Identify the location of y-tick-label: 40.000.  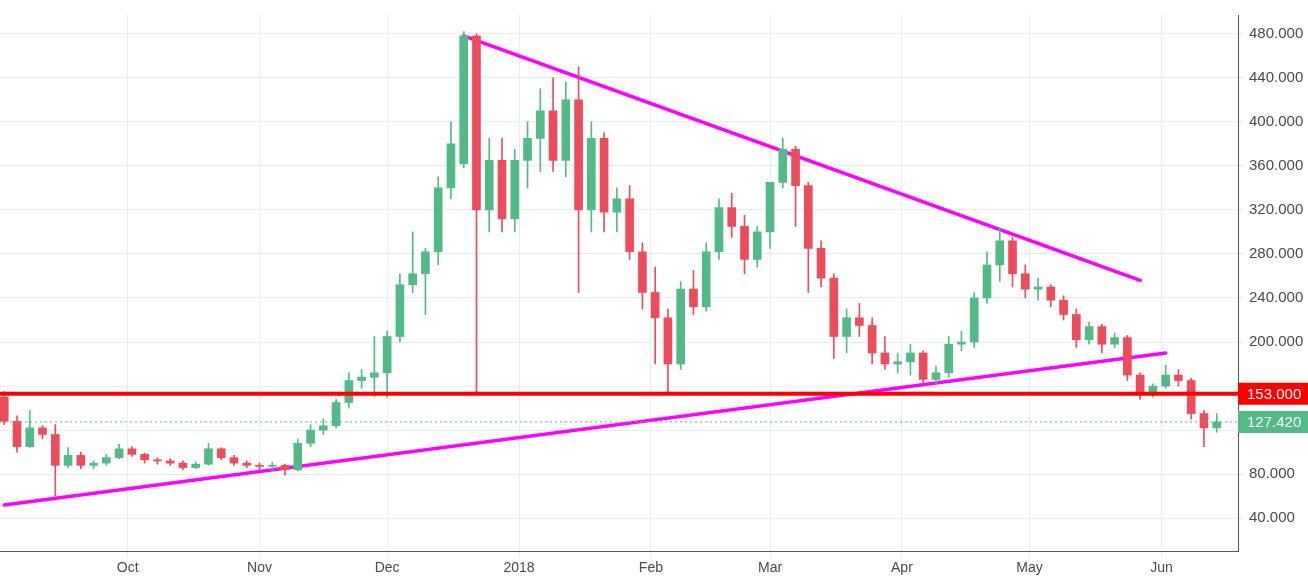
(1272, 517).